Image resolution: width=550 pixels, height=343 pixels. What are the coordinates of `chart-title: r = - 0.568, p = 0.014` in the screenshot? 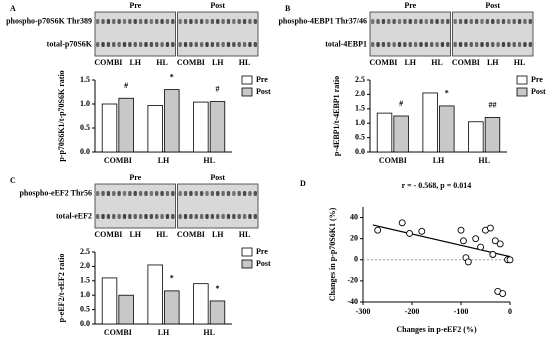 It's located at (437, 185).